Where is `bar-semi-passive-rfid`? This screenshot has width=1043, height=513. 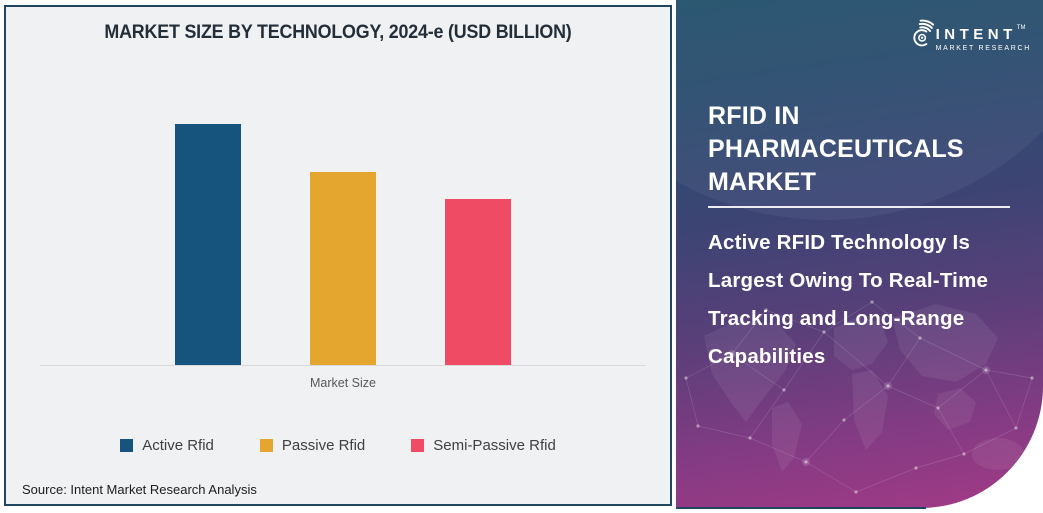 bar-semi-passive-rfid is located at coordinates (478, 282).